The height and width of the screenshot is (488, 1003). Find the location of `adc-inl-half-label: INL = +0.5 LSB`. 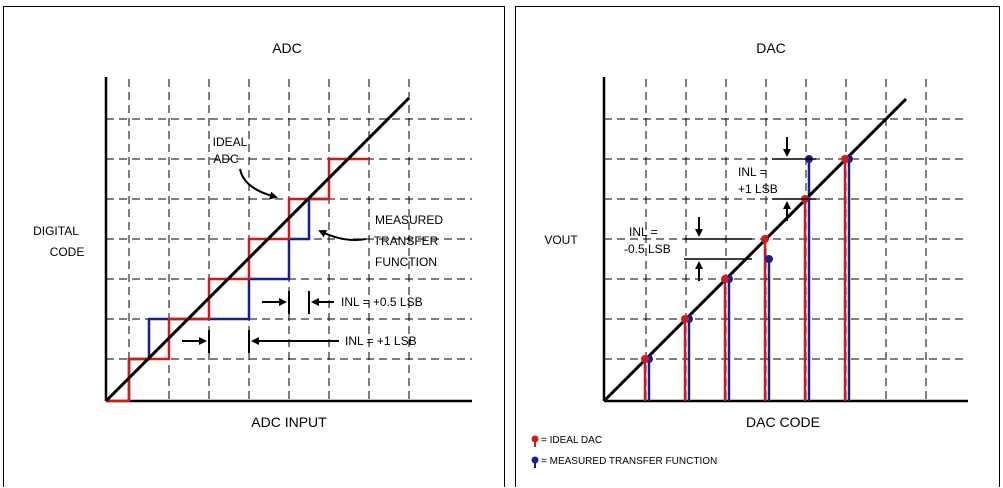

adc-inl-half-label: INL = +0.5 LSB is located at coordinates (382, 302).